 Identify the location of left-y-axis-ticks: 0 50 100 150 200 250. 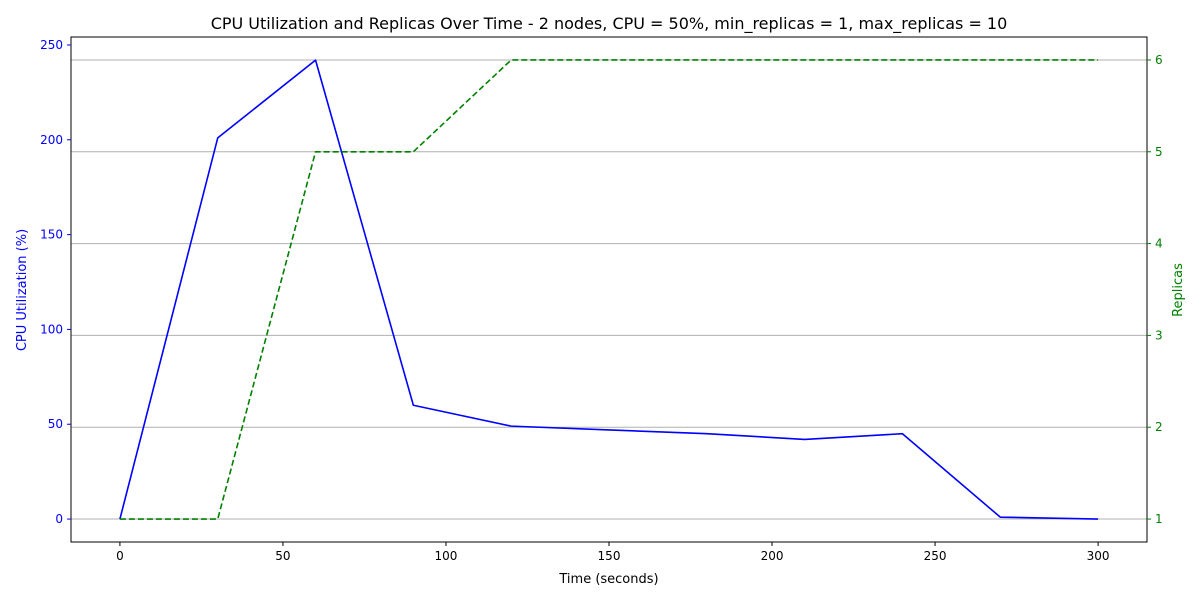
(55, 282).